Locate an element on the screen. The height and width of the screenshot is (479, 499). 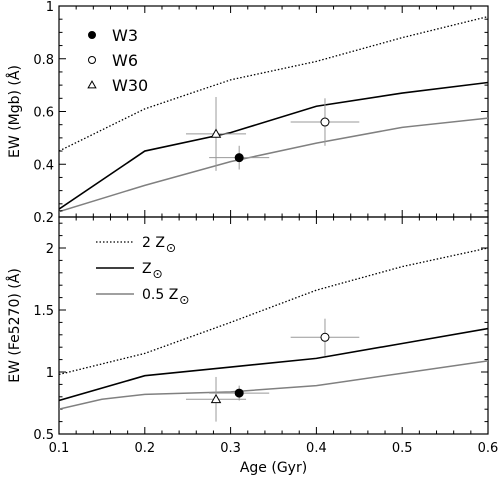
legend-marker-open-circle is located at coordinates (92, 60).